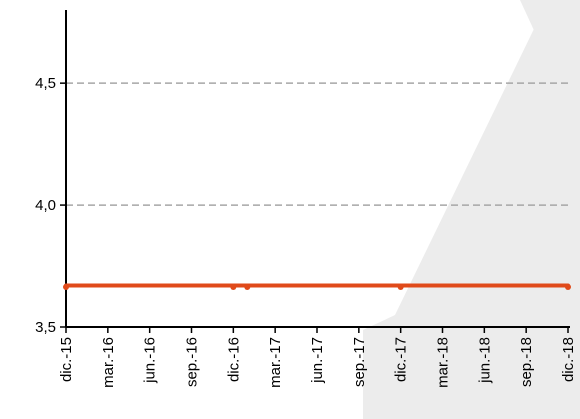 This screenshot has height=419, width=580. I want to click on x-tick-label: mar.-17, so click(275, 362).